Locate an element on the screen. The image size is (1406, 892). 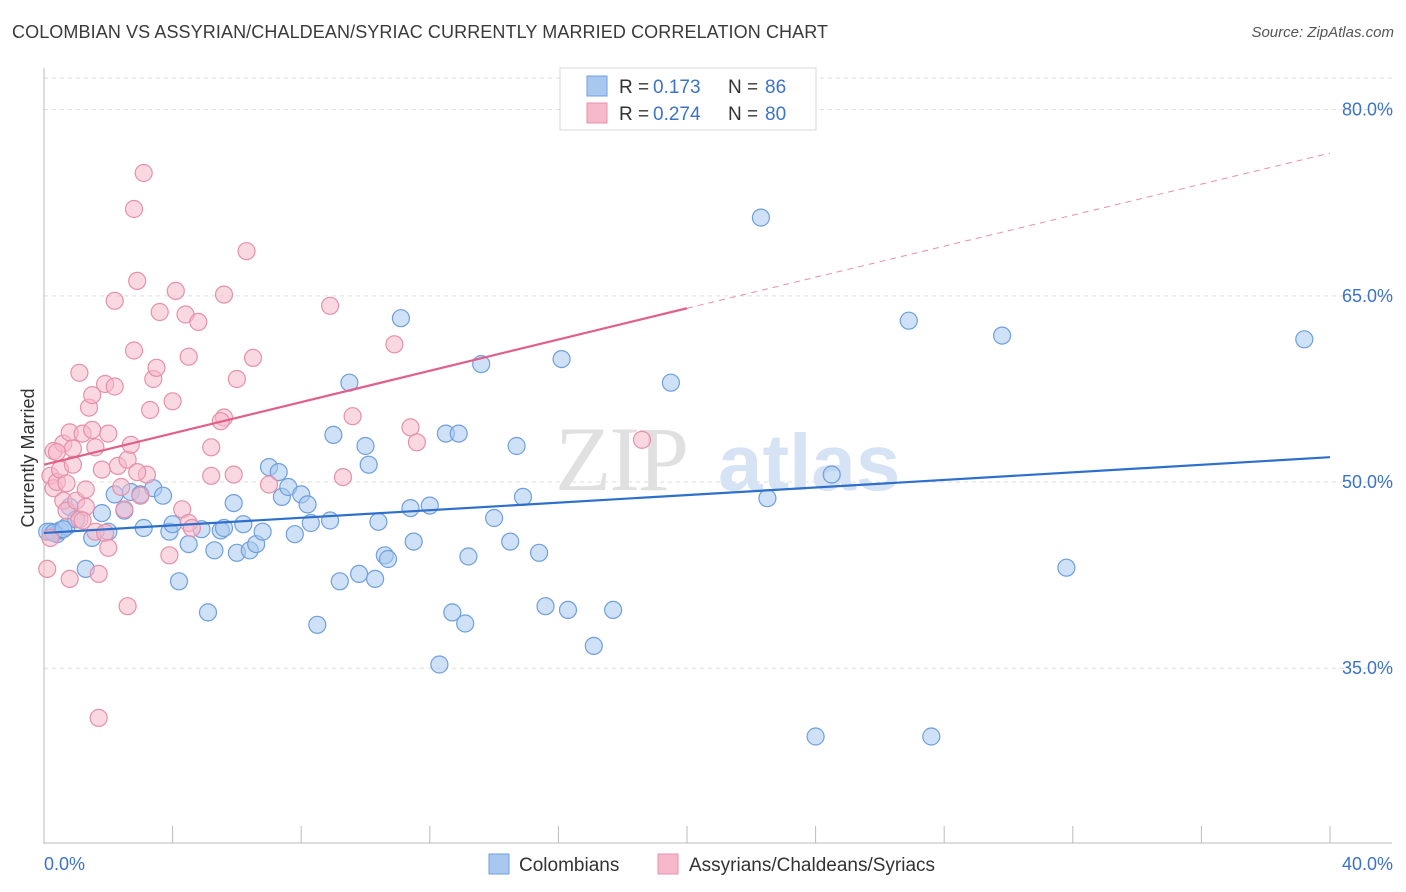
legend-n-label-1: N = is located at coordinates (743, 87).